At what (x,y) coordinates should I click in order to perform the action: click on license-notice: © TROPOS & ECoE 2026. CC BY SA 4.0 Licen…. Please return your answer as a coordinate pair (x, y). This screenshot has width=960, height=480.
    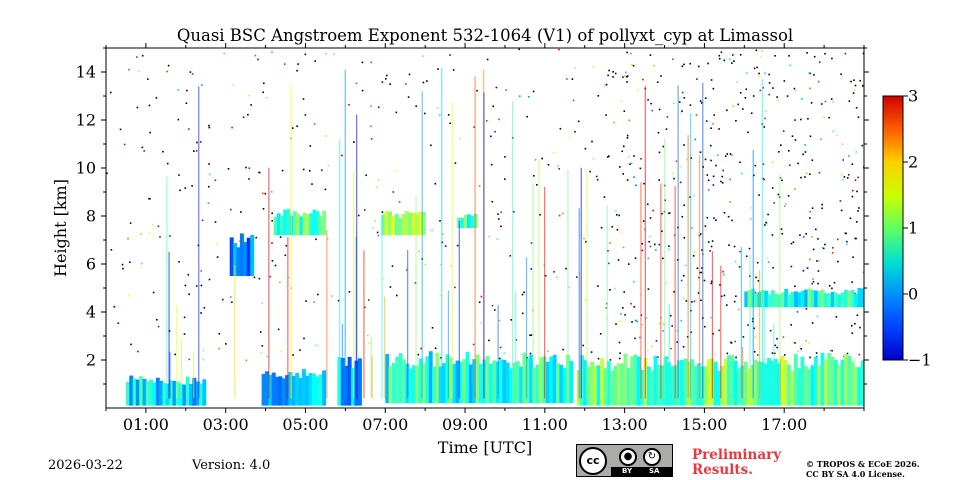
    Looking at the image, I should click on (863, 469).